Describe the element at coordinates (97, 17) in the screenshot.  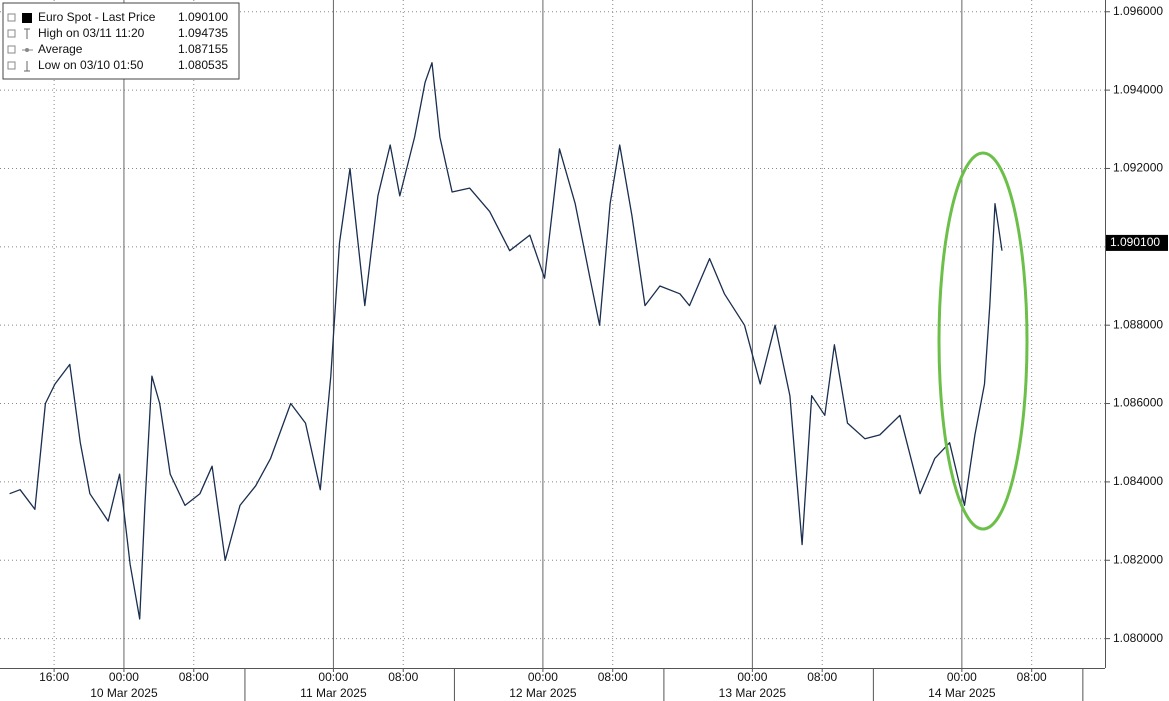
I see `legend-label: Euro Spot - Last Price` at that location.